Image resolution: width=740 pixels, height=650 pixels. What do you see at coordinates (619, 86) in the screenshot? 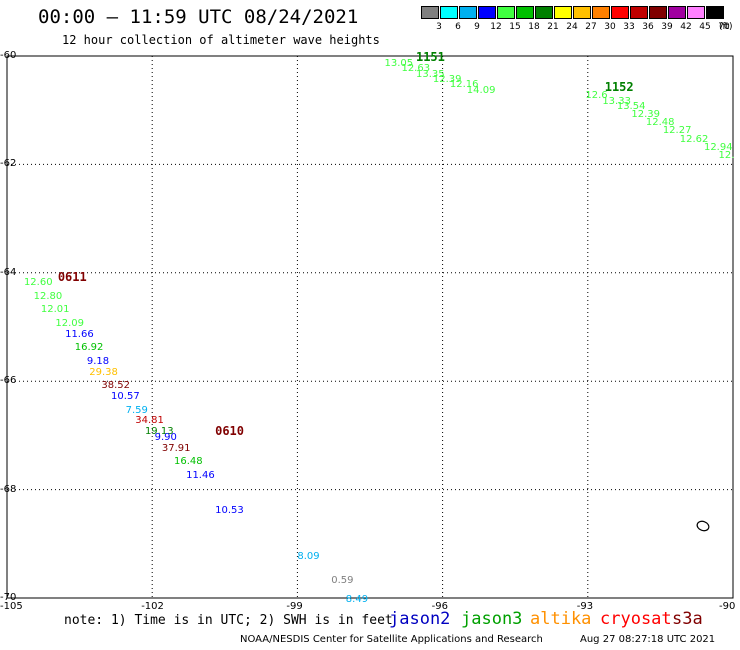
I see `pass-number-label: 1152` at bounding box center [619, 86].